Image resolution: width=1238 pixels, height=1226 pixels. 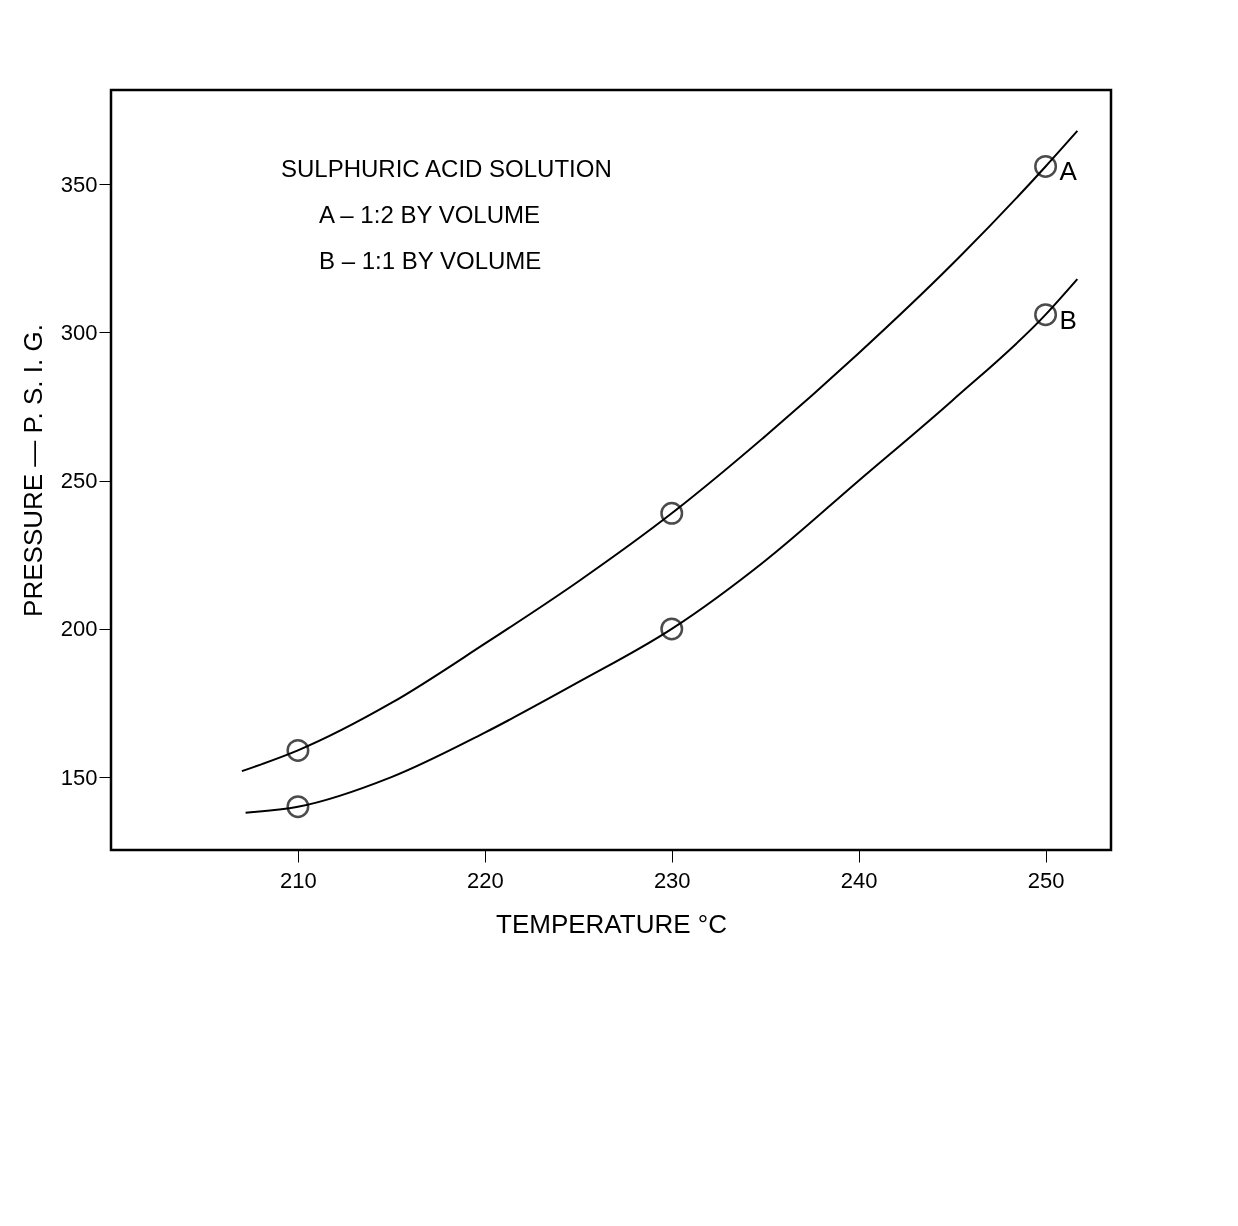 What do you see at coordinates (672, 880) in the screenshot?
I see `x-tick-label: 230` at bounding box center [672, 880].